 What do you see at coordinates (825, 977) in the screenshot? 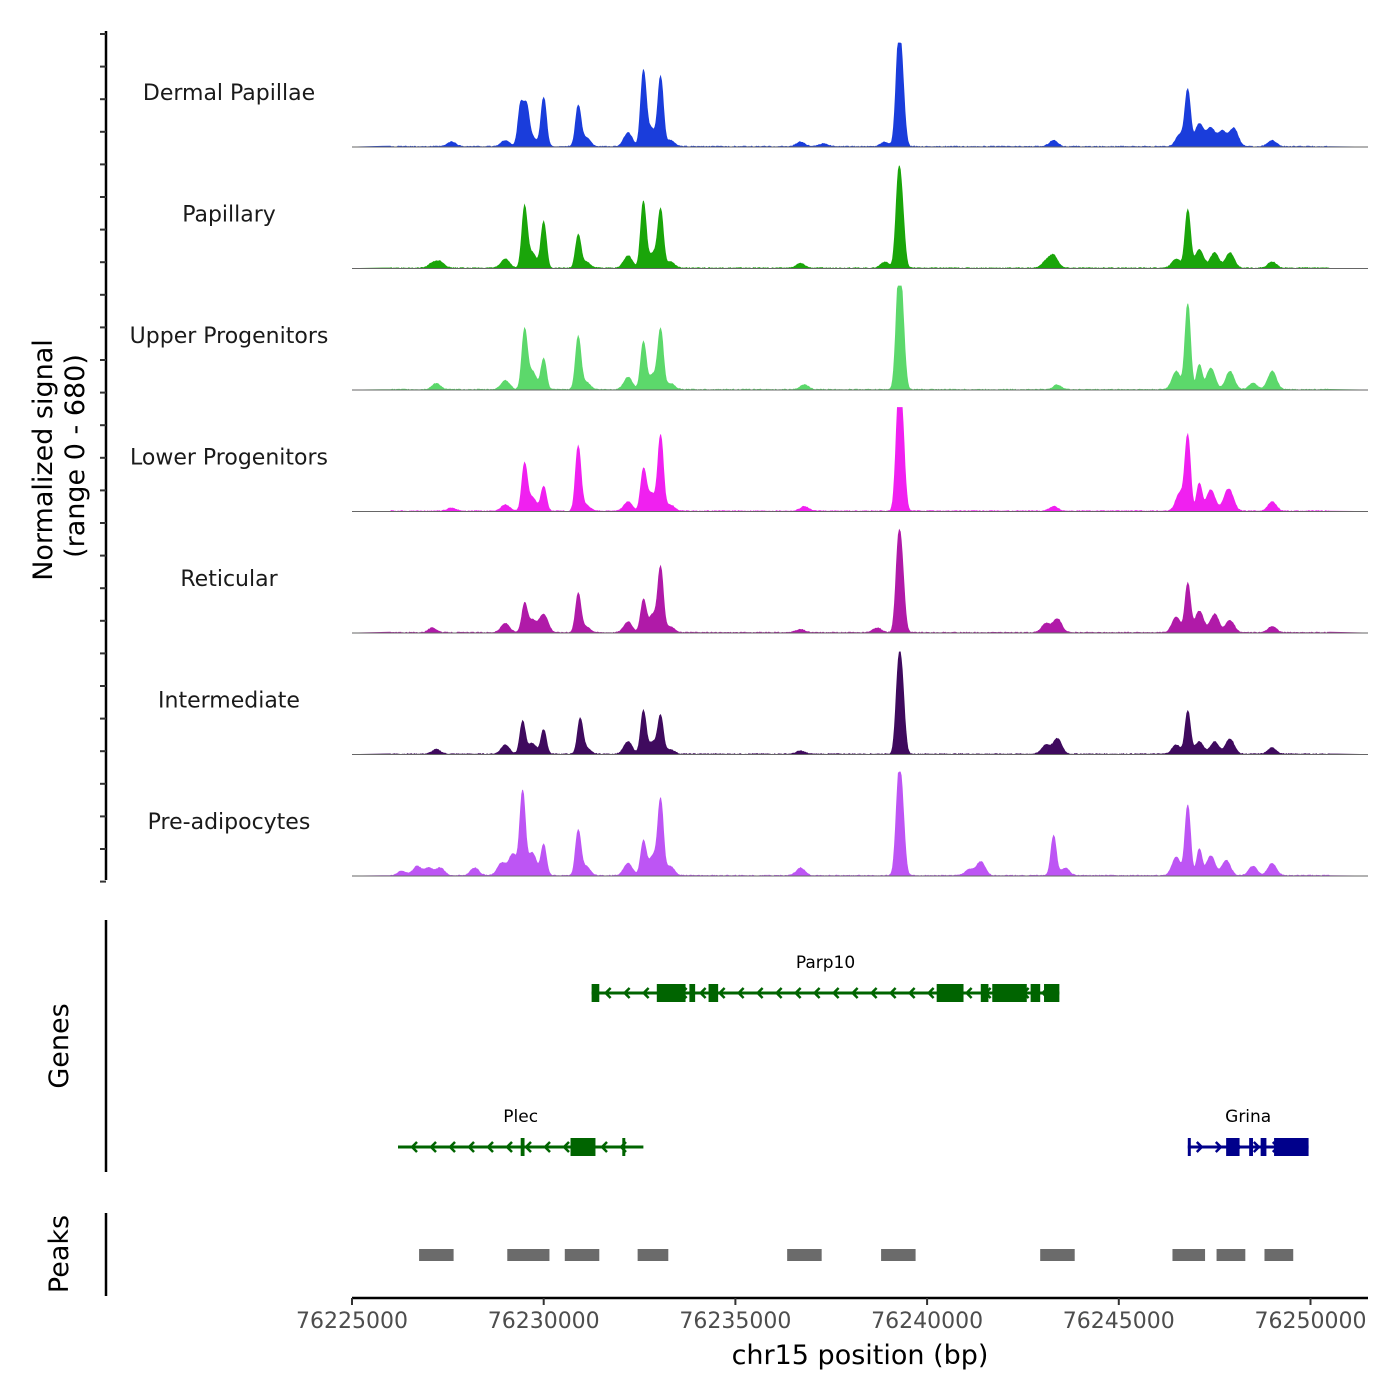
I see `gene-parp10: Parp10` at bounding box center [825, 977].